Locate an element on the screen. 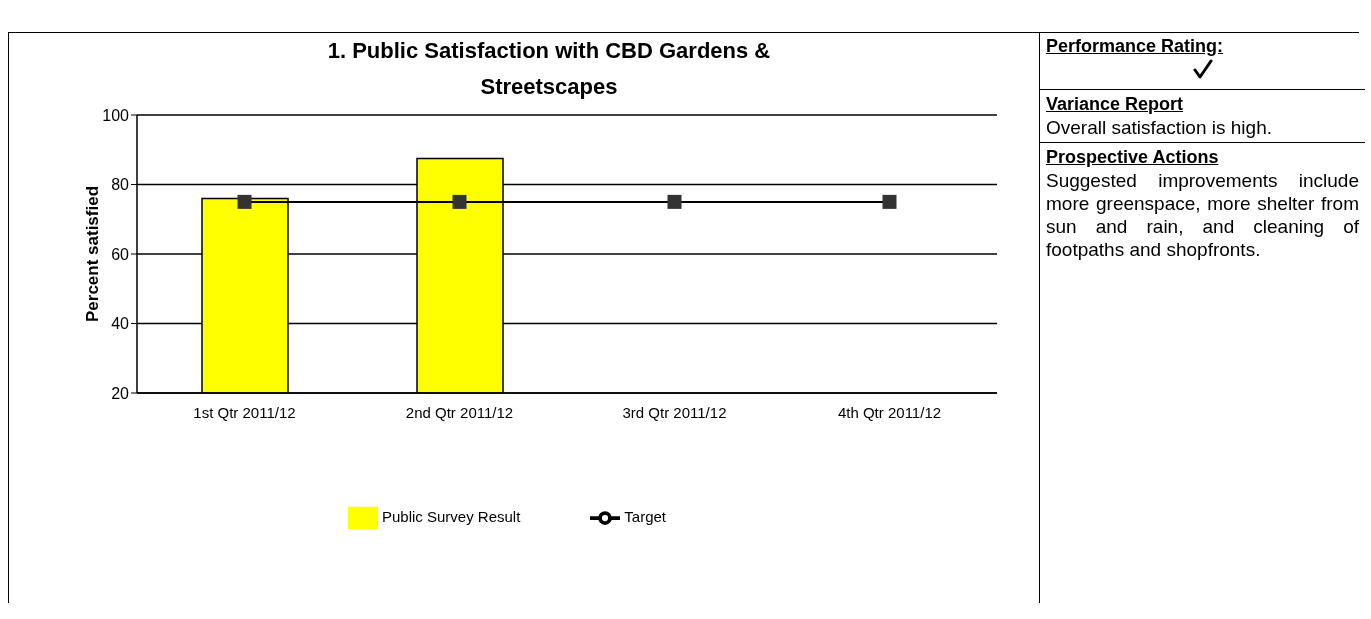  y-tick-label: 100 is located at coordinates (116, 115).